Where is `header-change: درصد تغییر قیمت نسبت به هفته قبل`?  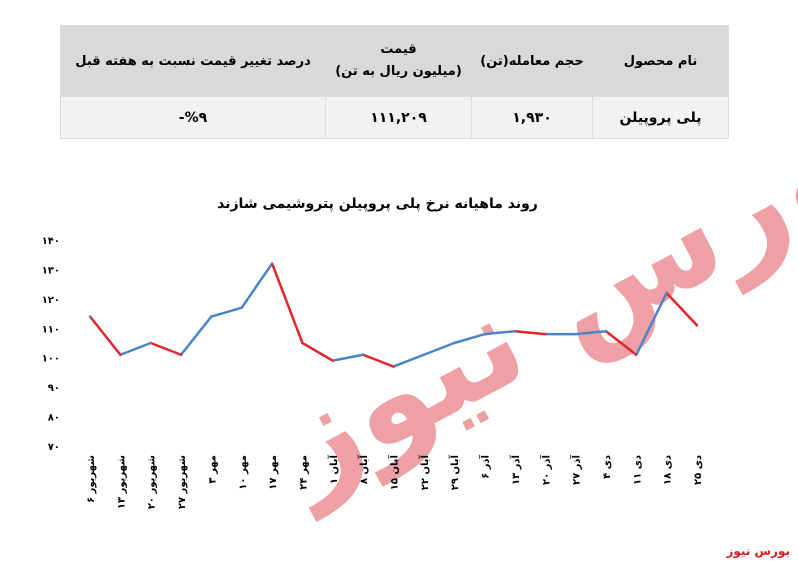 header-change: درصد تغییر قیمت نسبت به هفته قبل is located at coordinates (193, 61).